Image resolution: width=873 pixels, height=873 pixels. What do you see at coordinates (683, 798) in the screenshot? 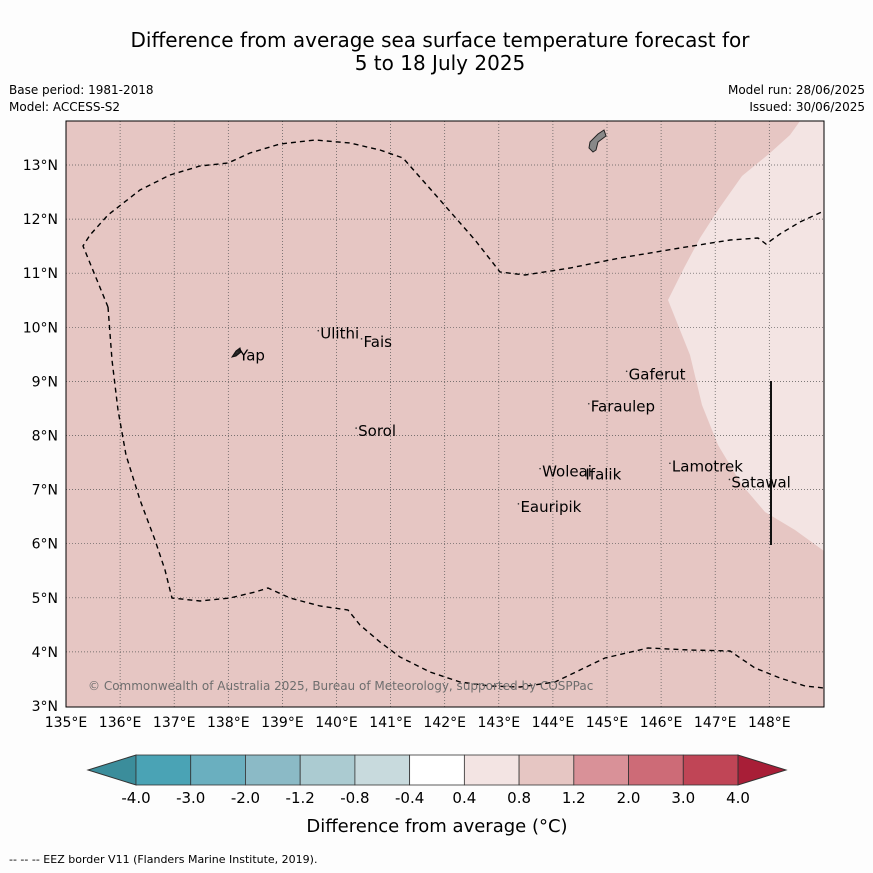
I see `colorbar-tick-label: 3.0` at bounding box center [683, 798].